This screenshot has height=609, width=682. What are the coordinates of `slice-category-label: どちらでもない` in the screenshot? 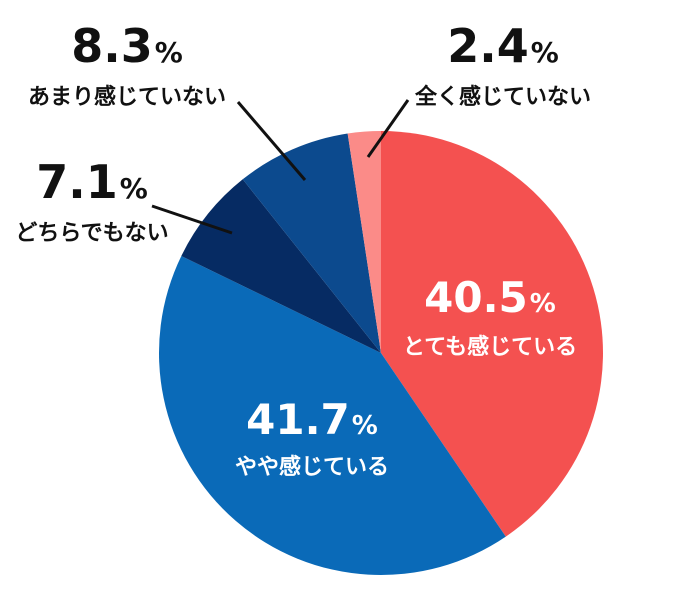 It's located at (91, 233).